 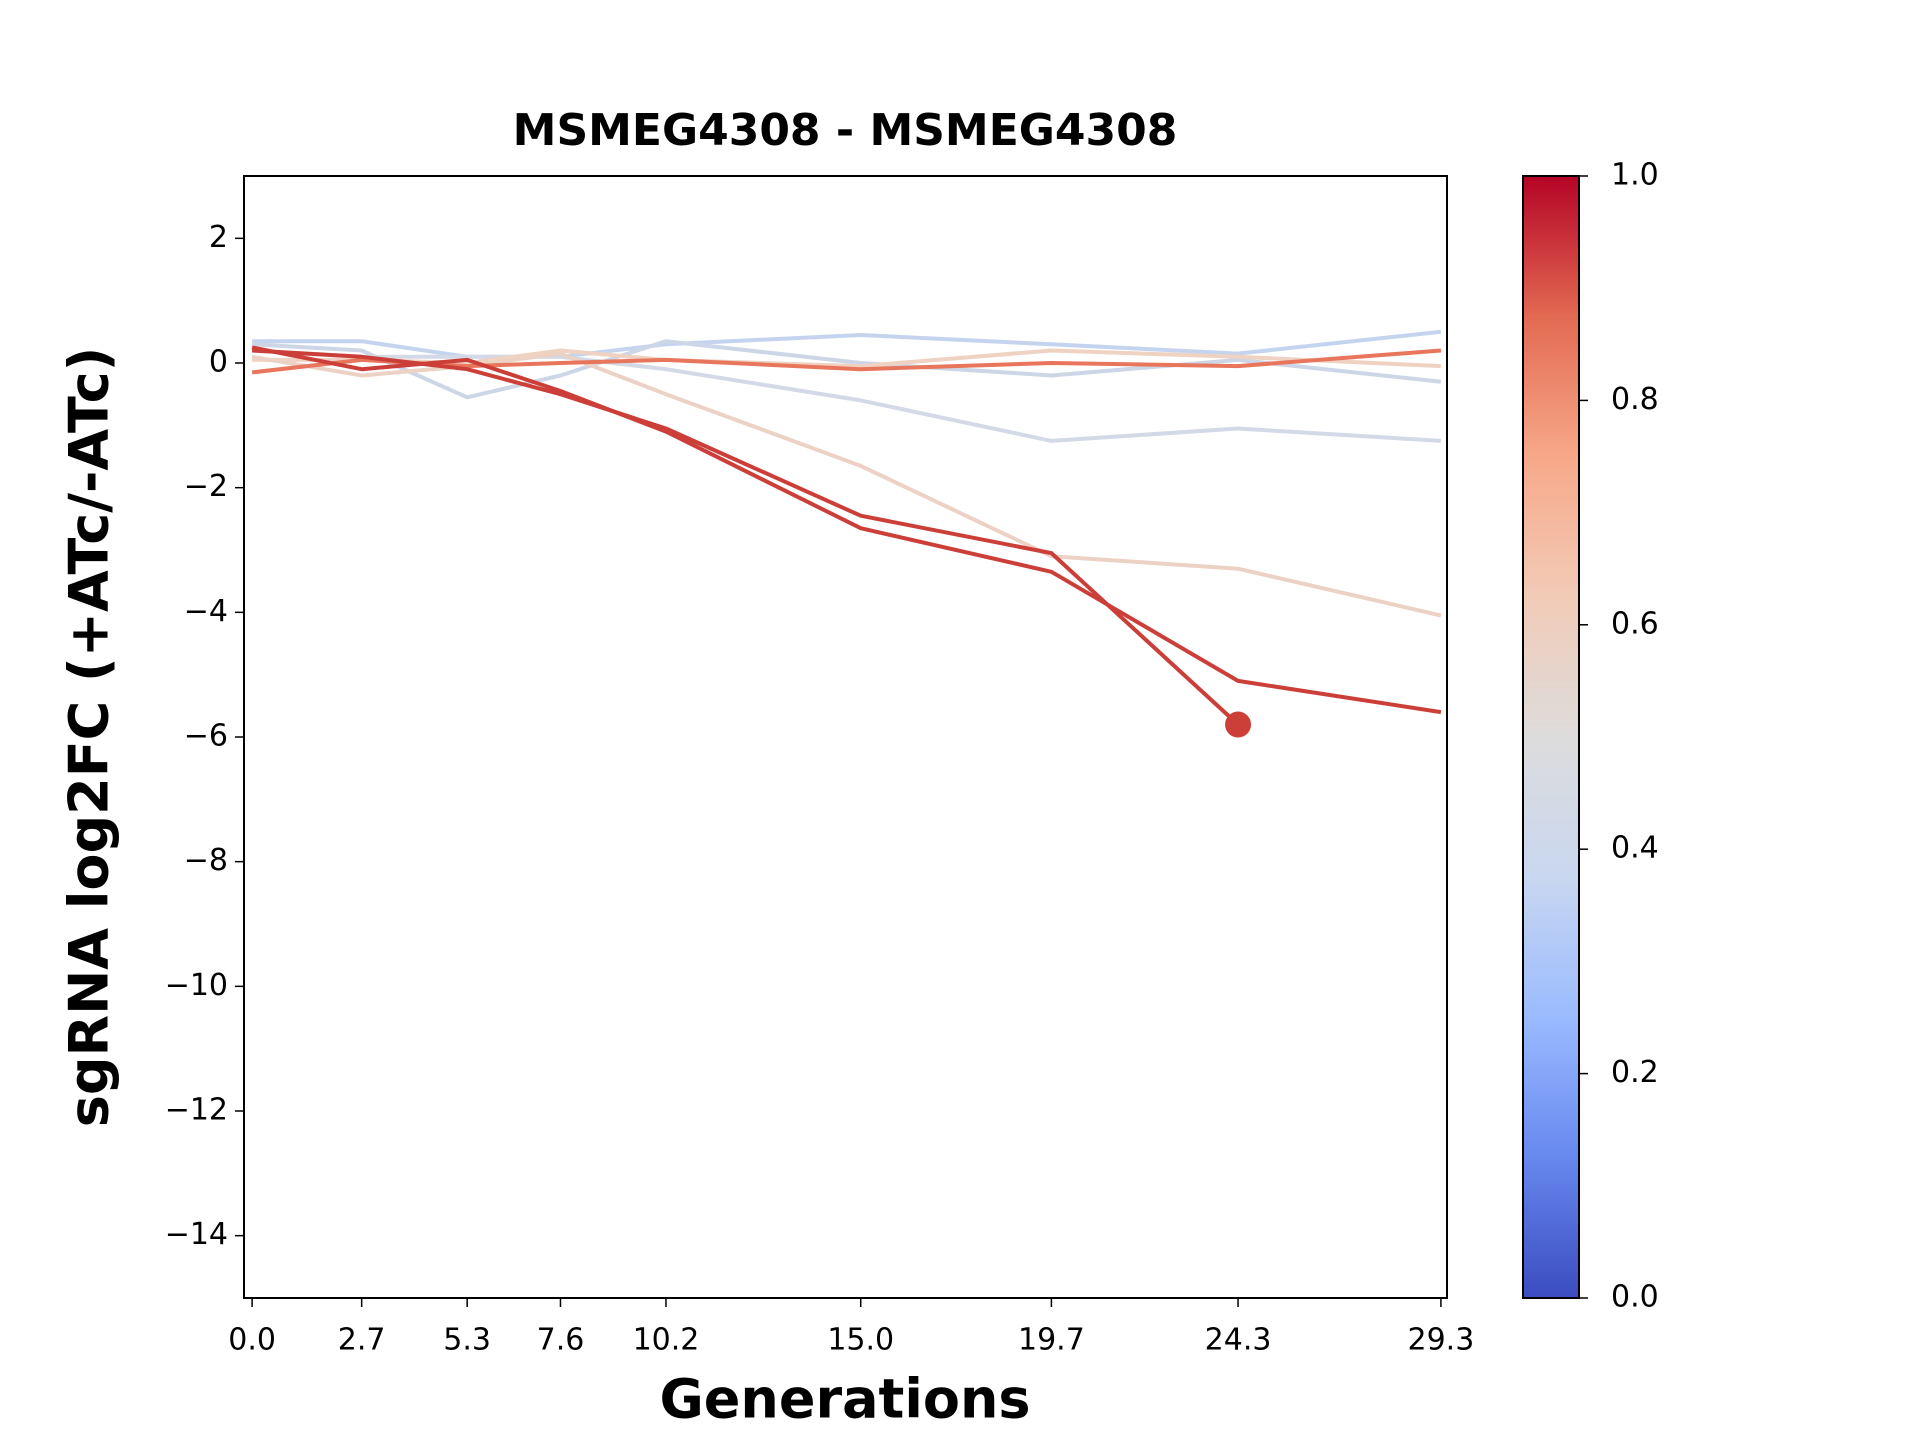 What do you see at coordinates (1635, 1297) in the screenshot?
I see `colorbar-tick-label: 0.0` at bounding box center [1635, 1297].